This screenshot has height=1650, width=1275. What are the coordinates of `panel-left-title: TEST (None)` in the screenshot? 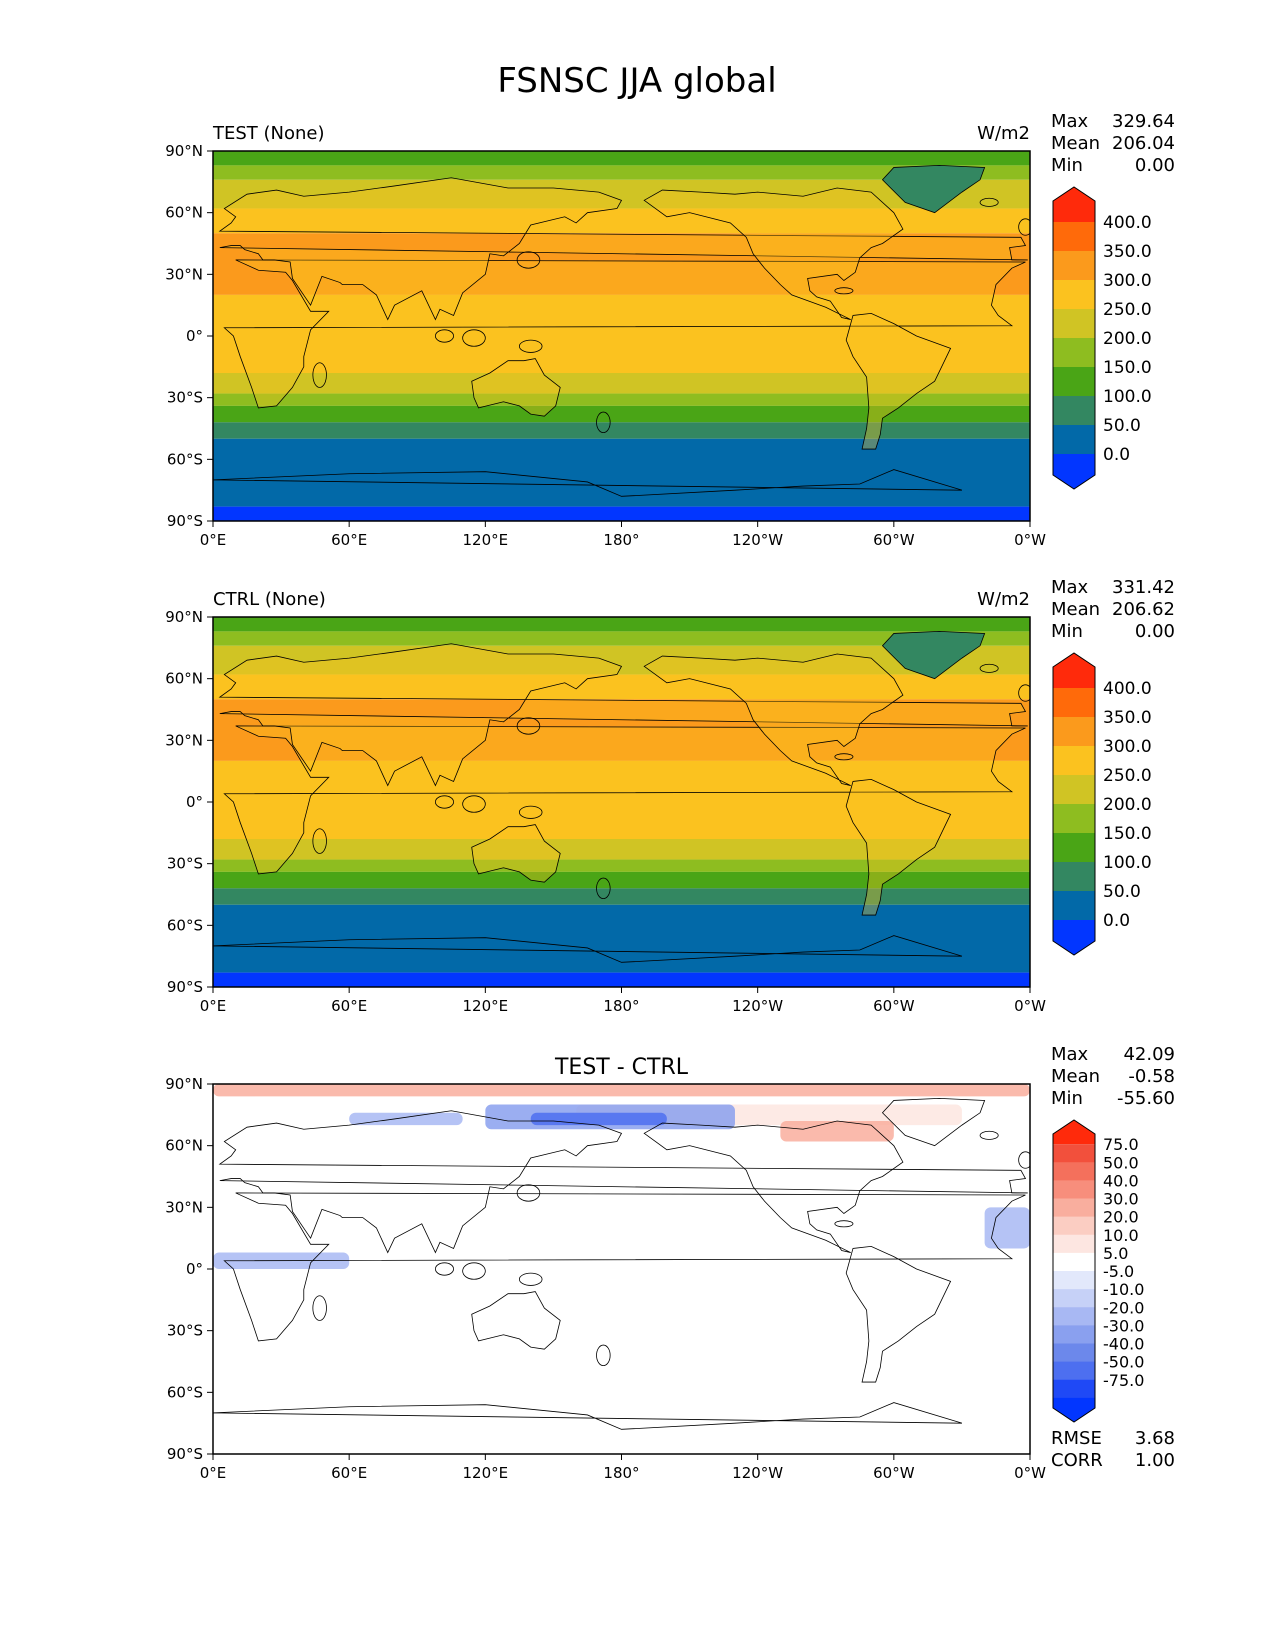 It's located at (268, 133).